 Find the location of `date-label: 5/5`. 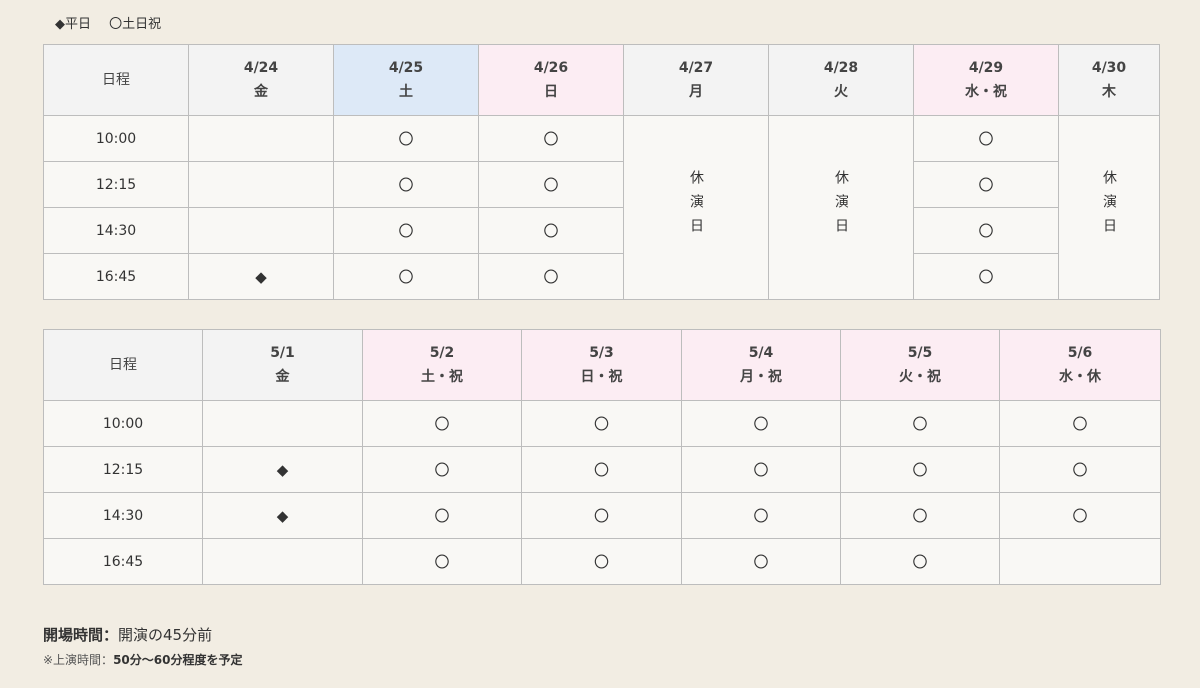

date-label: 5/5 is located at coordinates (920, 353).